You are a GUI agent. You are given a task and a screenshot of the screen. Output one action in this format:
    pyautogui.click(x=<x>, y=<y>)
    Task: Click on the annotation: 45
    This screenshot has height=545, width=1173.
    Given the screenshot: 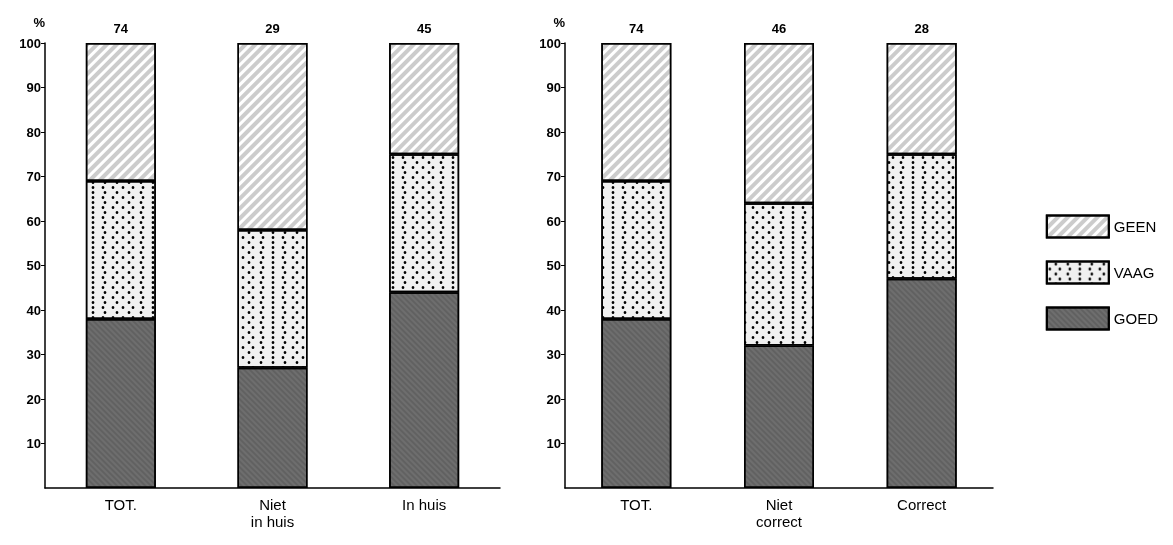 What is the action you would take?
    pyautogui.click(x=424, y=28)
    